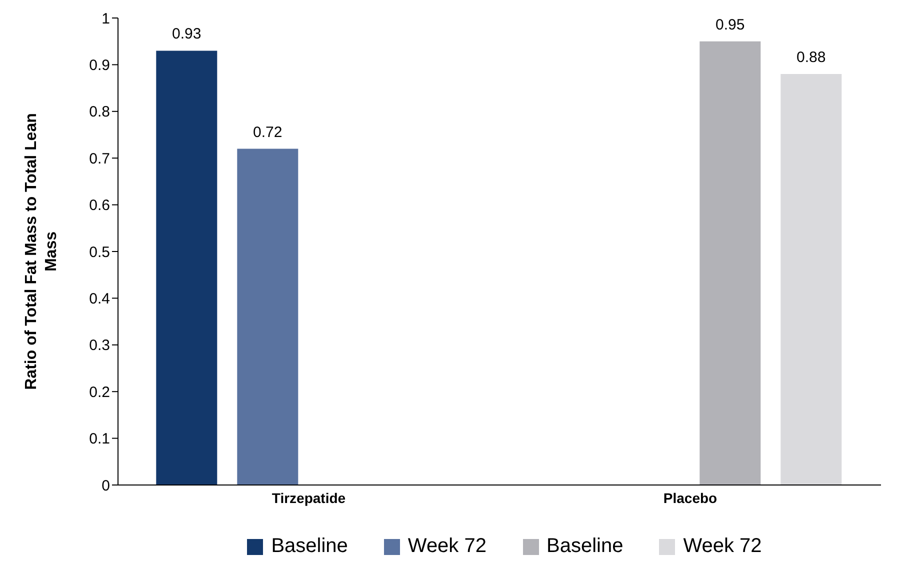 The height and width of the screenshot is (577, 909). What do you see at coordinates (99, 252) in the screenshot?
I see `y-tick-label: 0.5` at bounding box center [99, 252].